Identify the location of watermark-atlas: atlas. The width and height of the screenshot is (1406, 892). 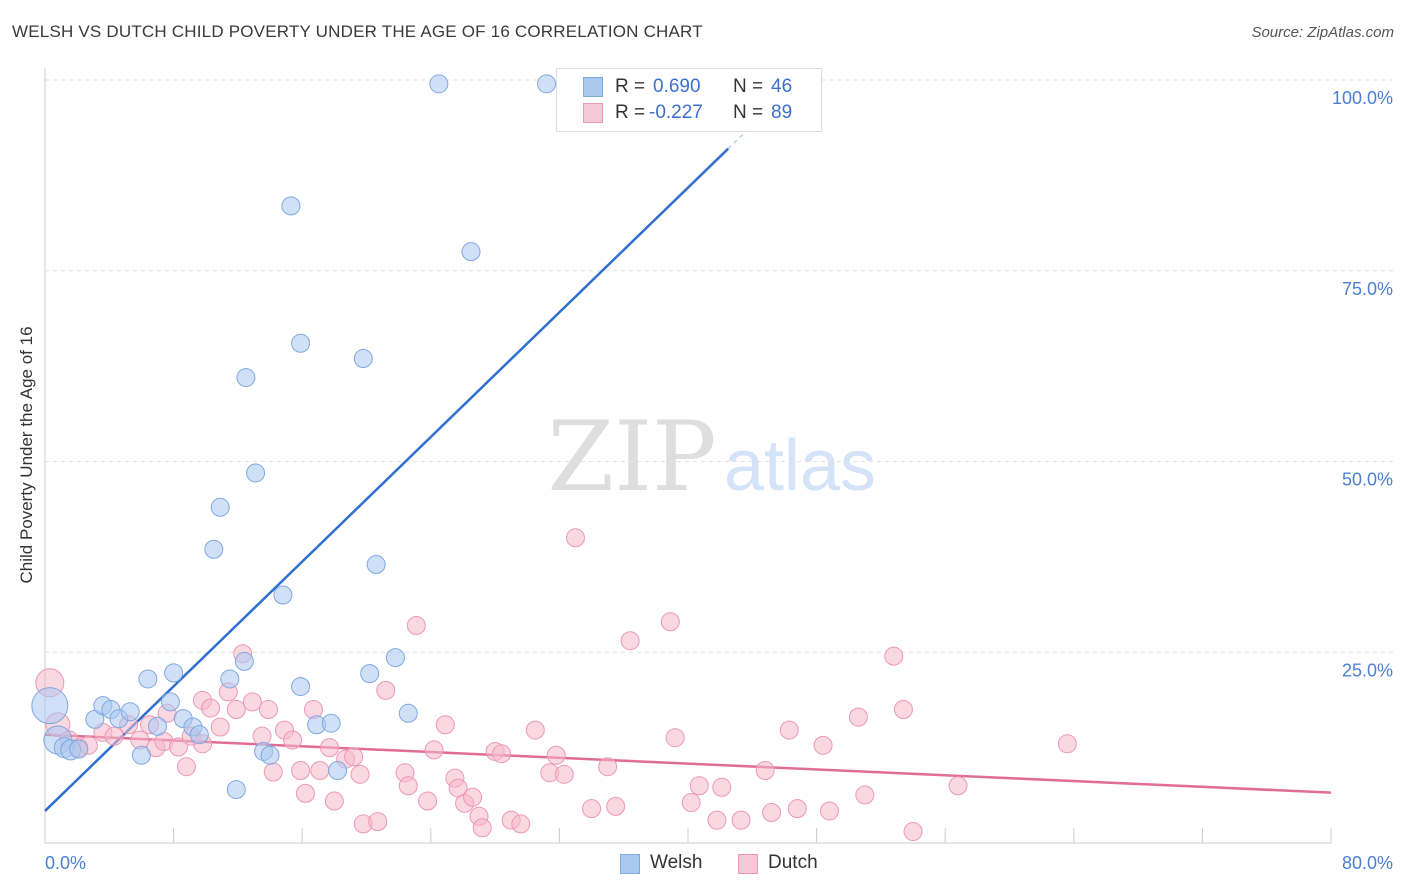
(800, 466).